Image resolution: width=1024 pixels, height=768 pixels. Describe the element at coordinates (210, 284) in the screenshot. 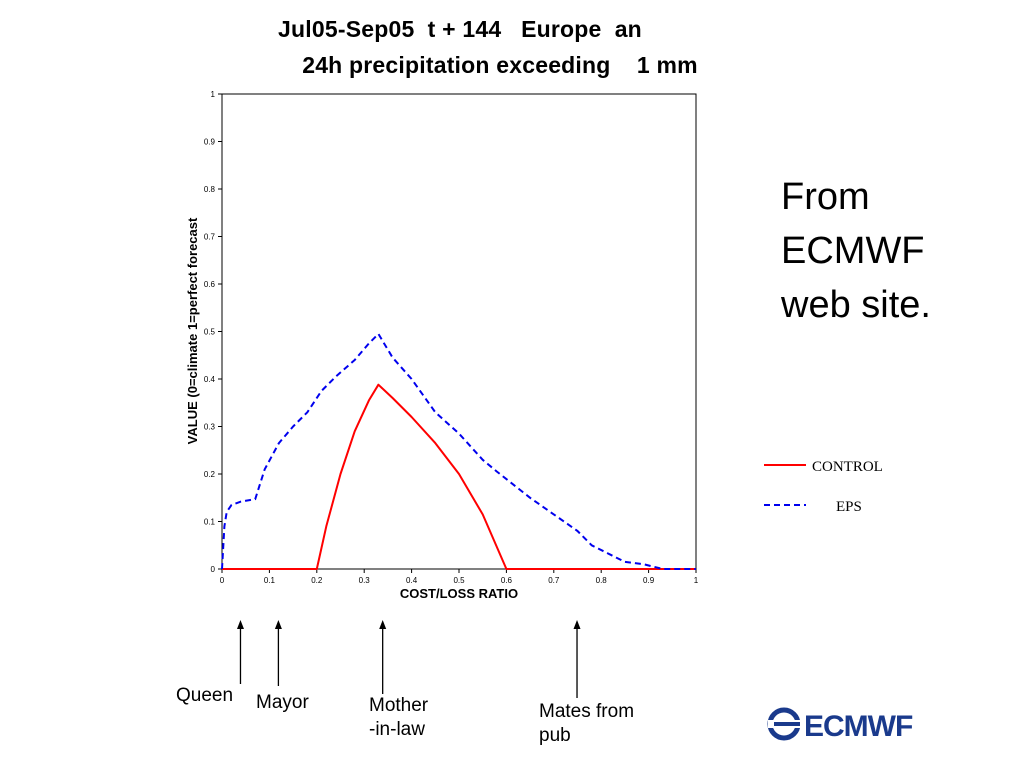

I see `y-tick-label: 0.6` at that location.